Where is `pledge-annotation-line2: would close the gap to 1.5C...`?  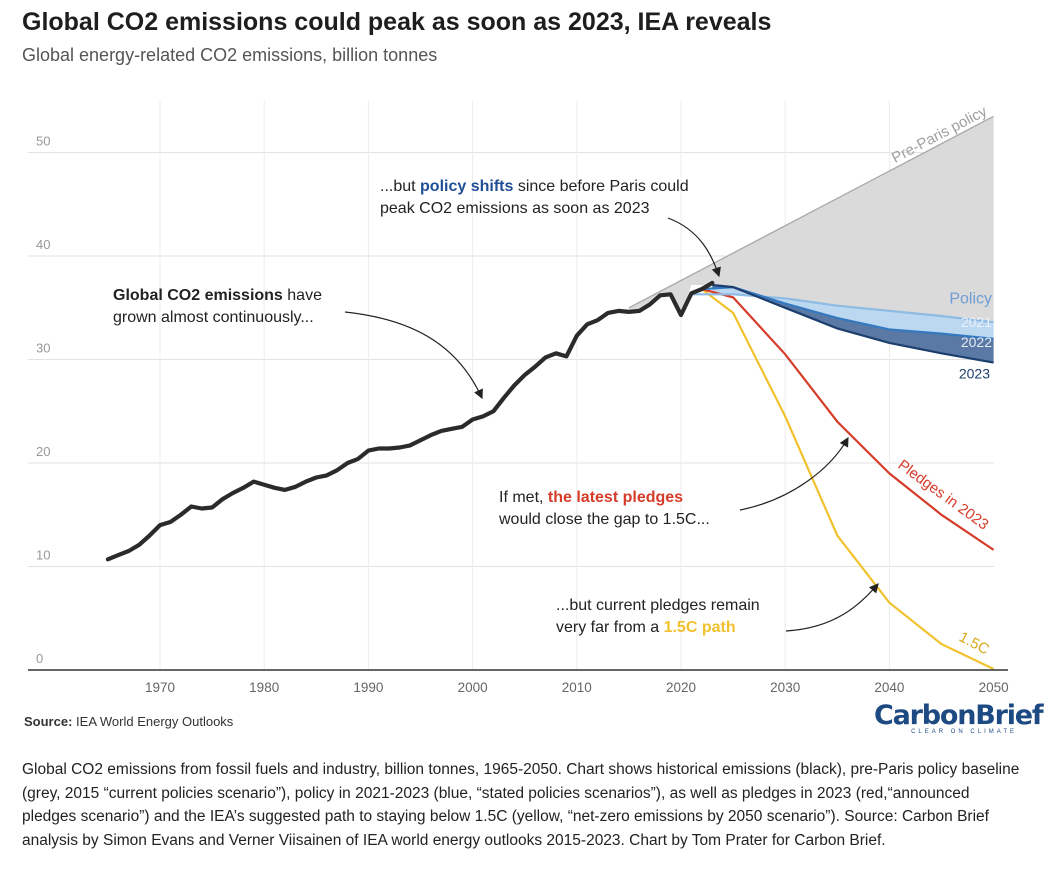 pledge-annotation-line2: would close the gap to 1.5C... is located at coordinates (604, 519).